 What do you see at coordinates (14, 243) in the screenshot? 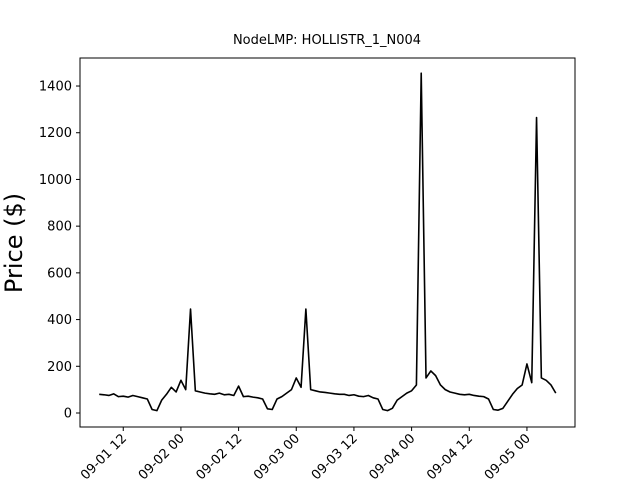
I see `y-axis-label: Price ($)` at bounding box center [14, 243].